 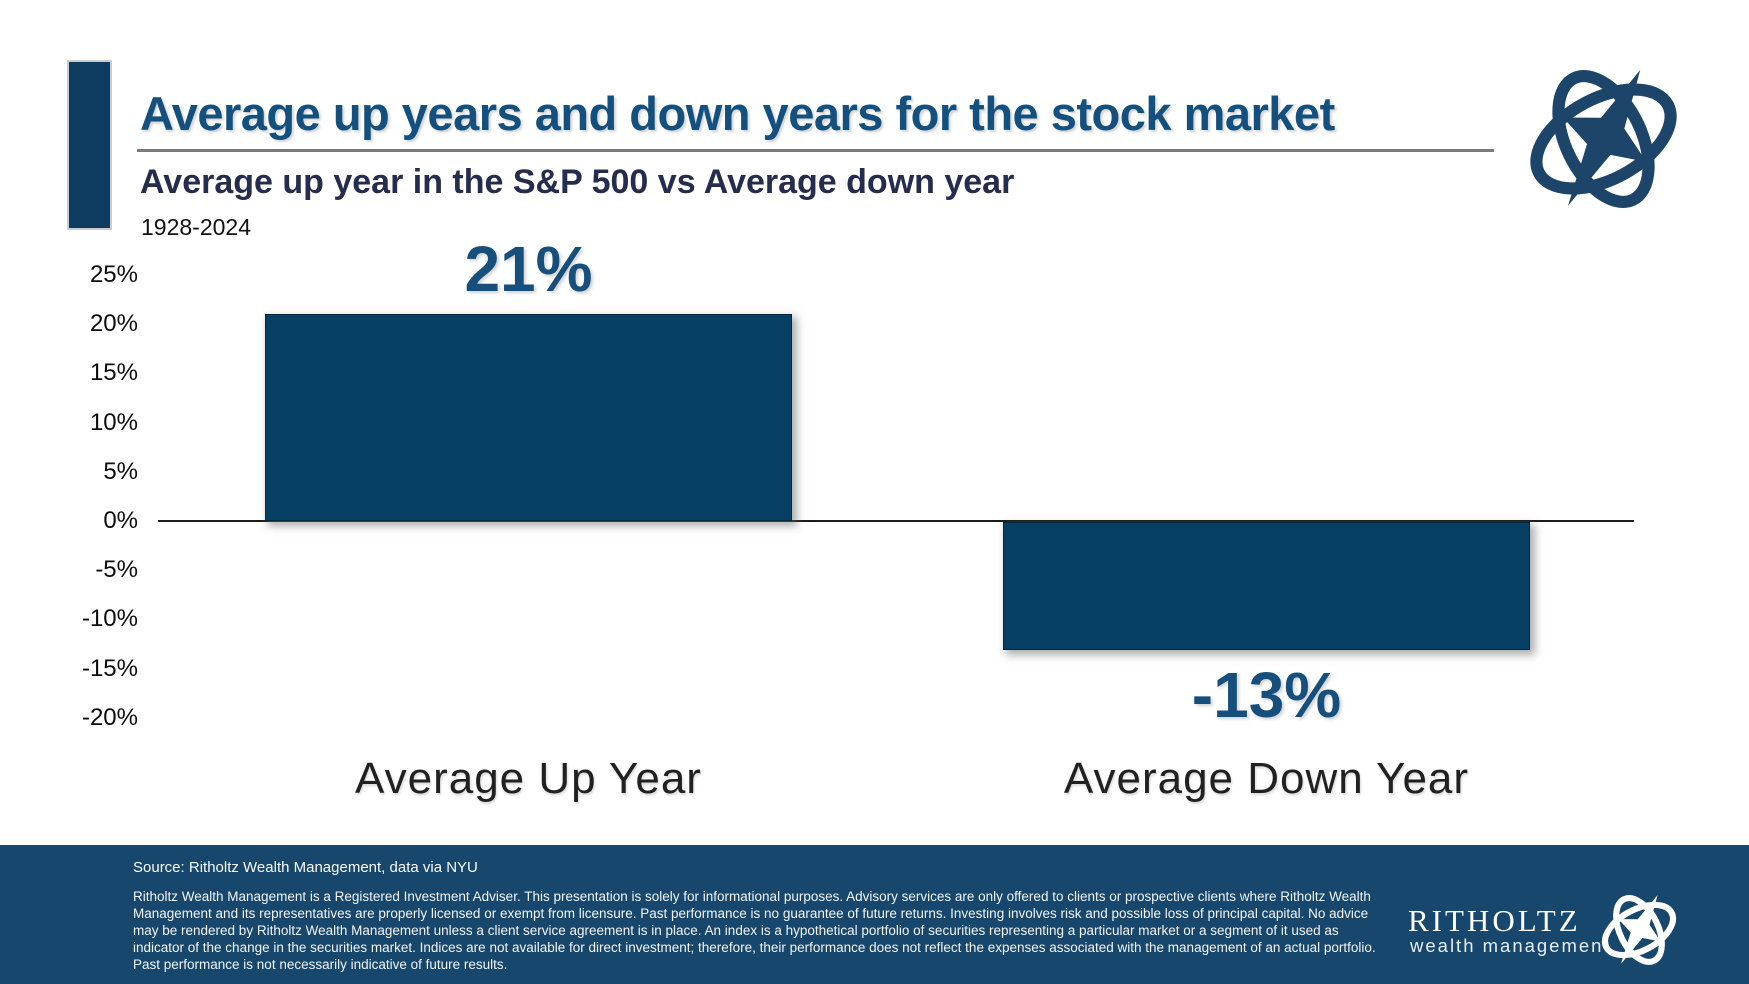 What do you see at coordinates (109, 668) in the screenshot?
I see `y-axis-tick-label: -15%` at bounding box center [109, 668].